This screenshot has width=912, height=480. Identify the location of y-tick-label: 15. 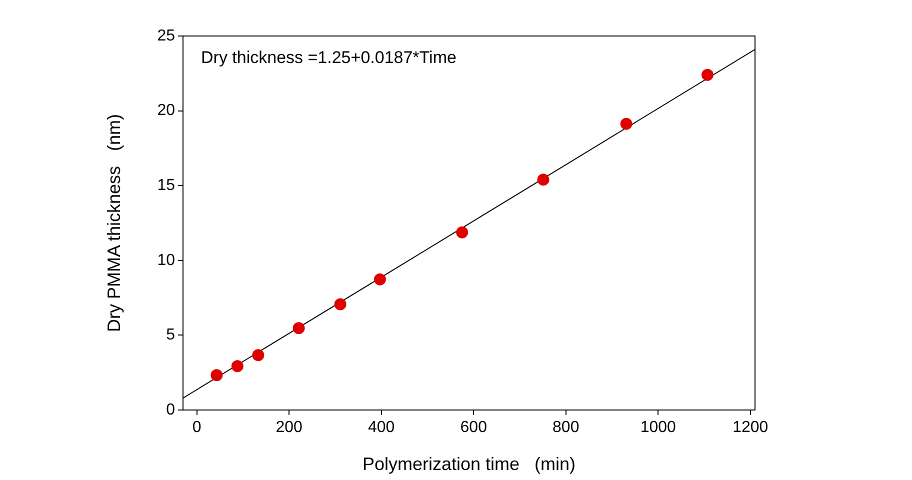
(166, 185).